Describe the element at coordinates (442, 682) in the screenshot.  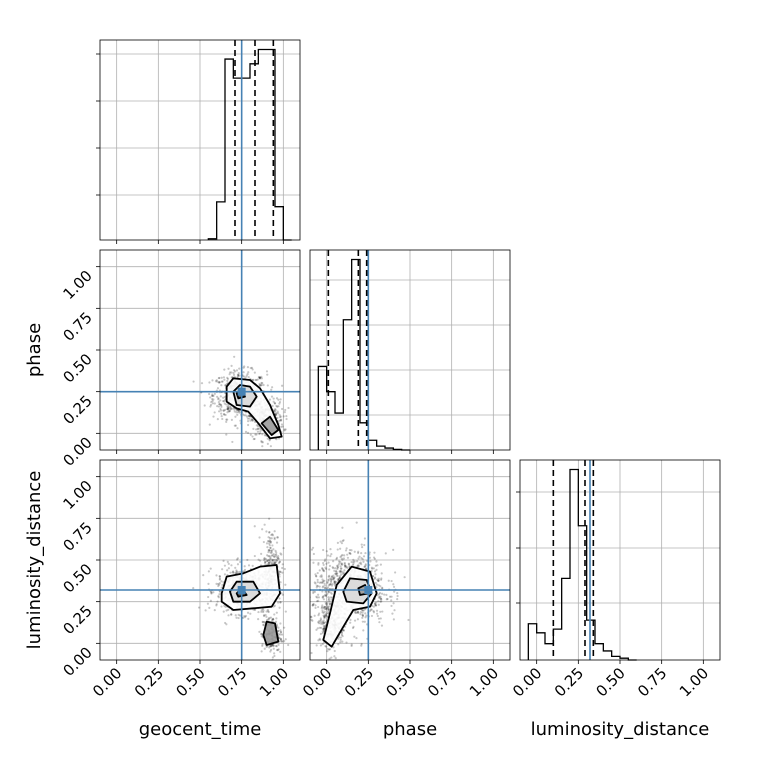
I see `x-tick-label: 0.75` at that location.